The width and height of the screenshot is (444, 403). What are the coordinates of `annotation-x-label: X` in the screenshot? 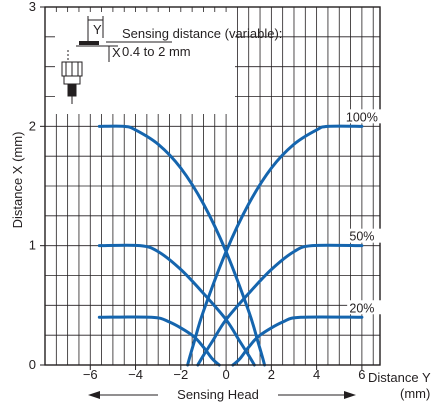 It's located at (116, 52).